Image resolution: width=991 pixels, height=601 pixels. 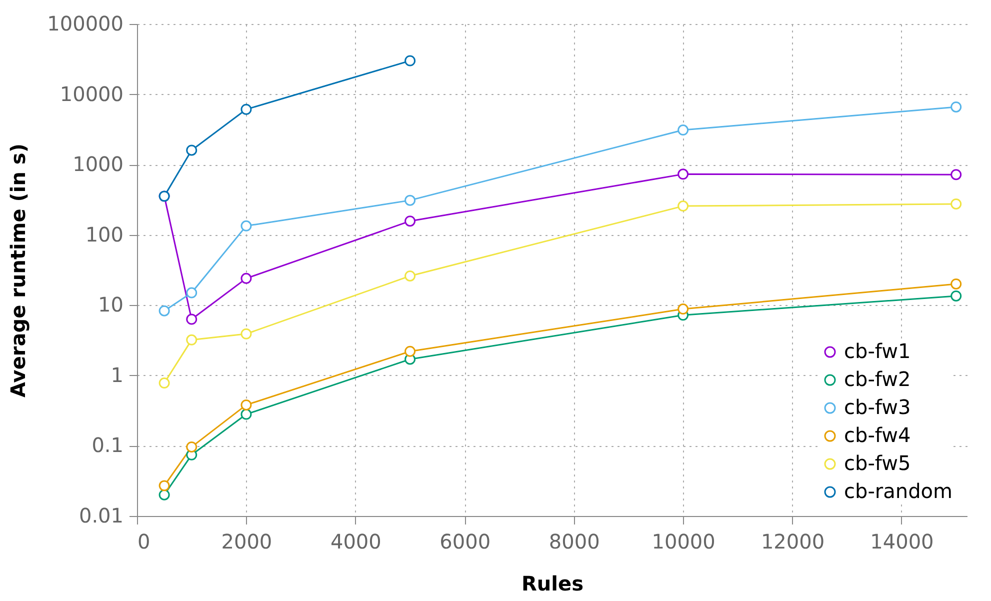 What do you see at coordinates (792, 542) in the screenshot?
I see `x-tick-label: 12000` at bounding box center [792, 542].